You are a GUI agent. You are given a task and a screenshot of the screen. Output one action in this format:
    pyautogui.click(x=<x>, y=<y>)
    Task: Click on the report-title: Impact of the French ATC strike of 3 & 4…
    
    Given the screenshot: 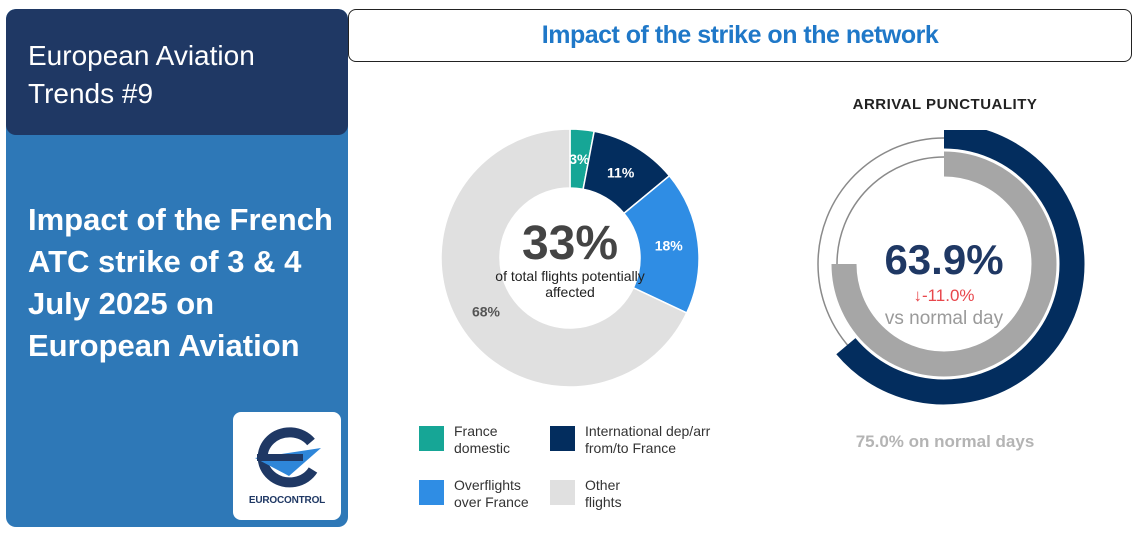 What is the action you would take?
    pyautogui.click(x=180, y=282)
    